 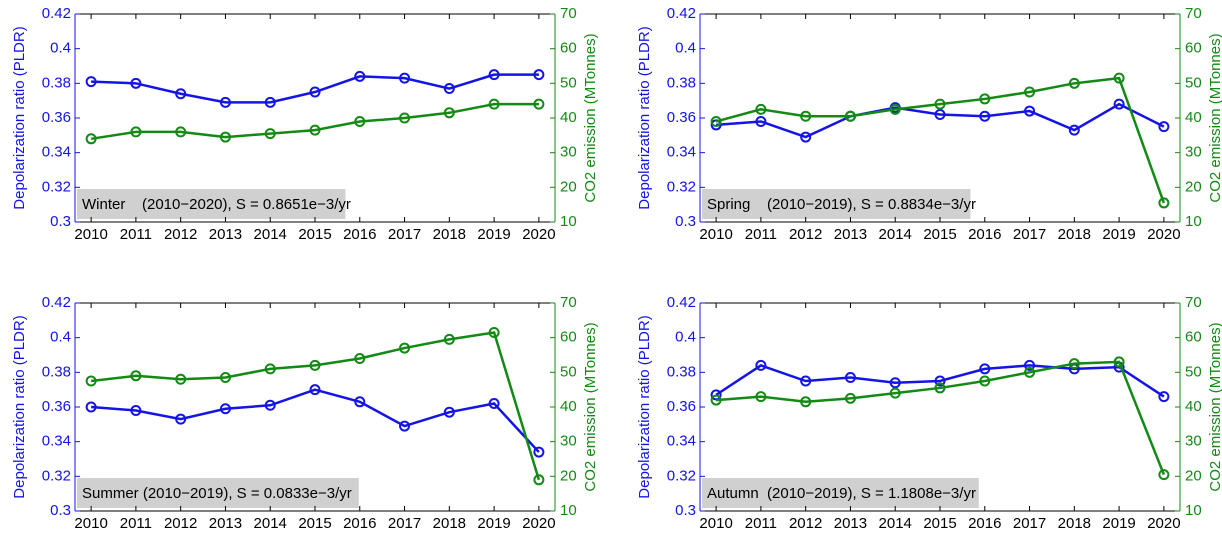 I want to click on y2-tick-label: 70, so click(x=568, y=302).